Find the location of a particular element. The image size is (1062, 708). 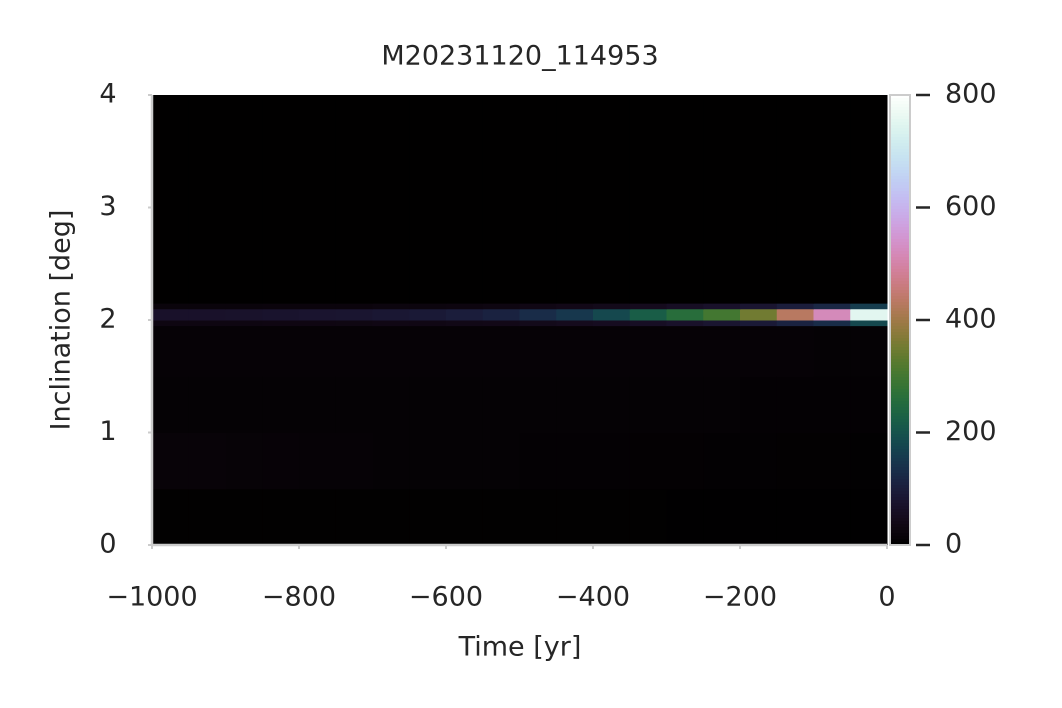

x-tick-label: 0 is located at coordinates (886, 597).